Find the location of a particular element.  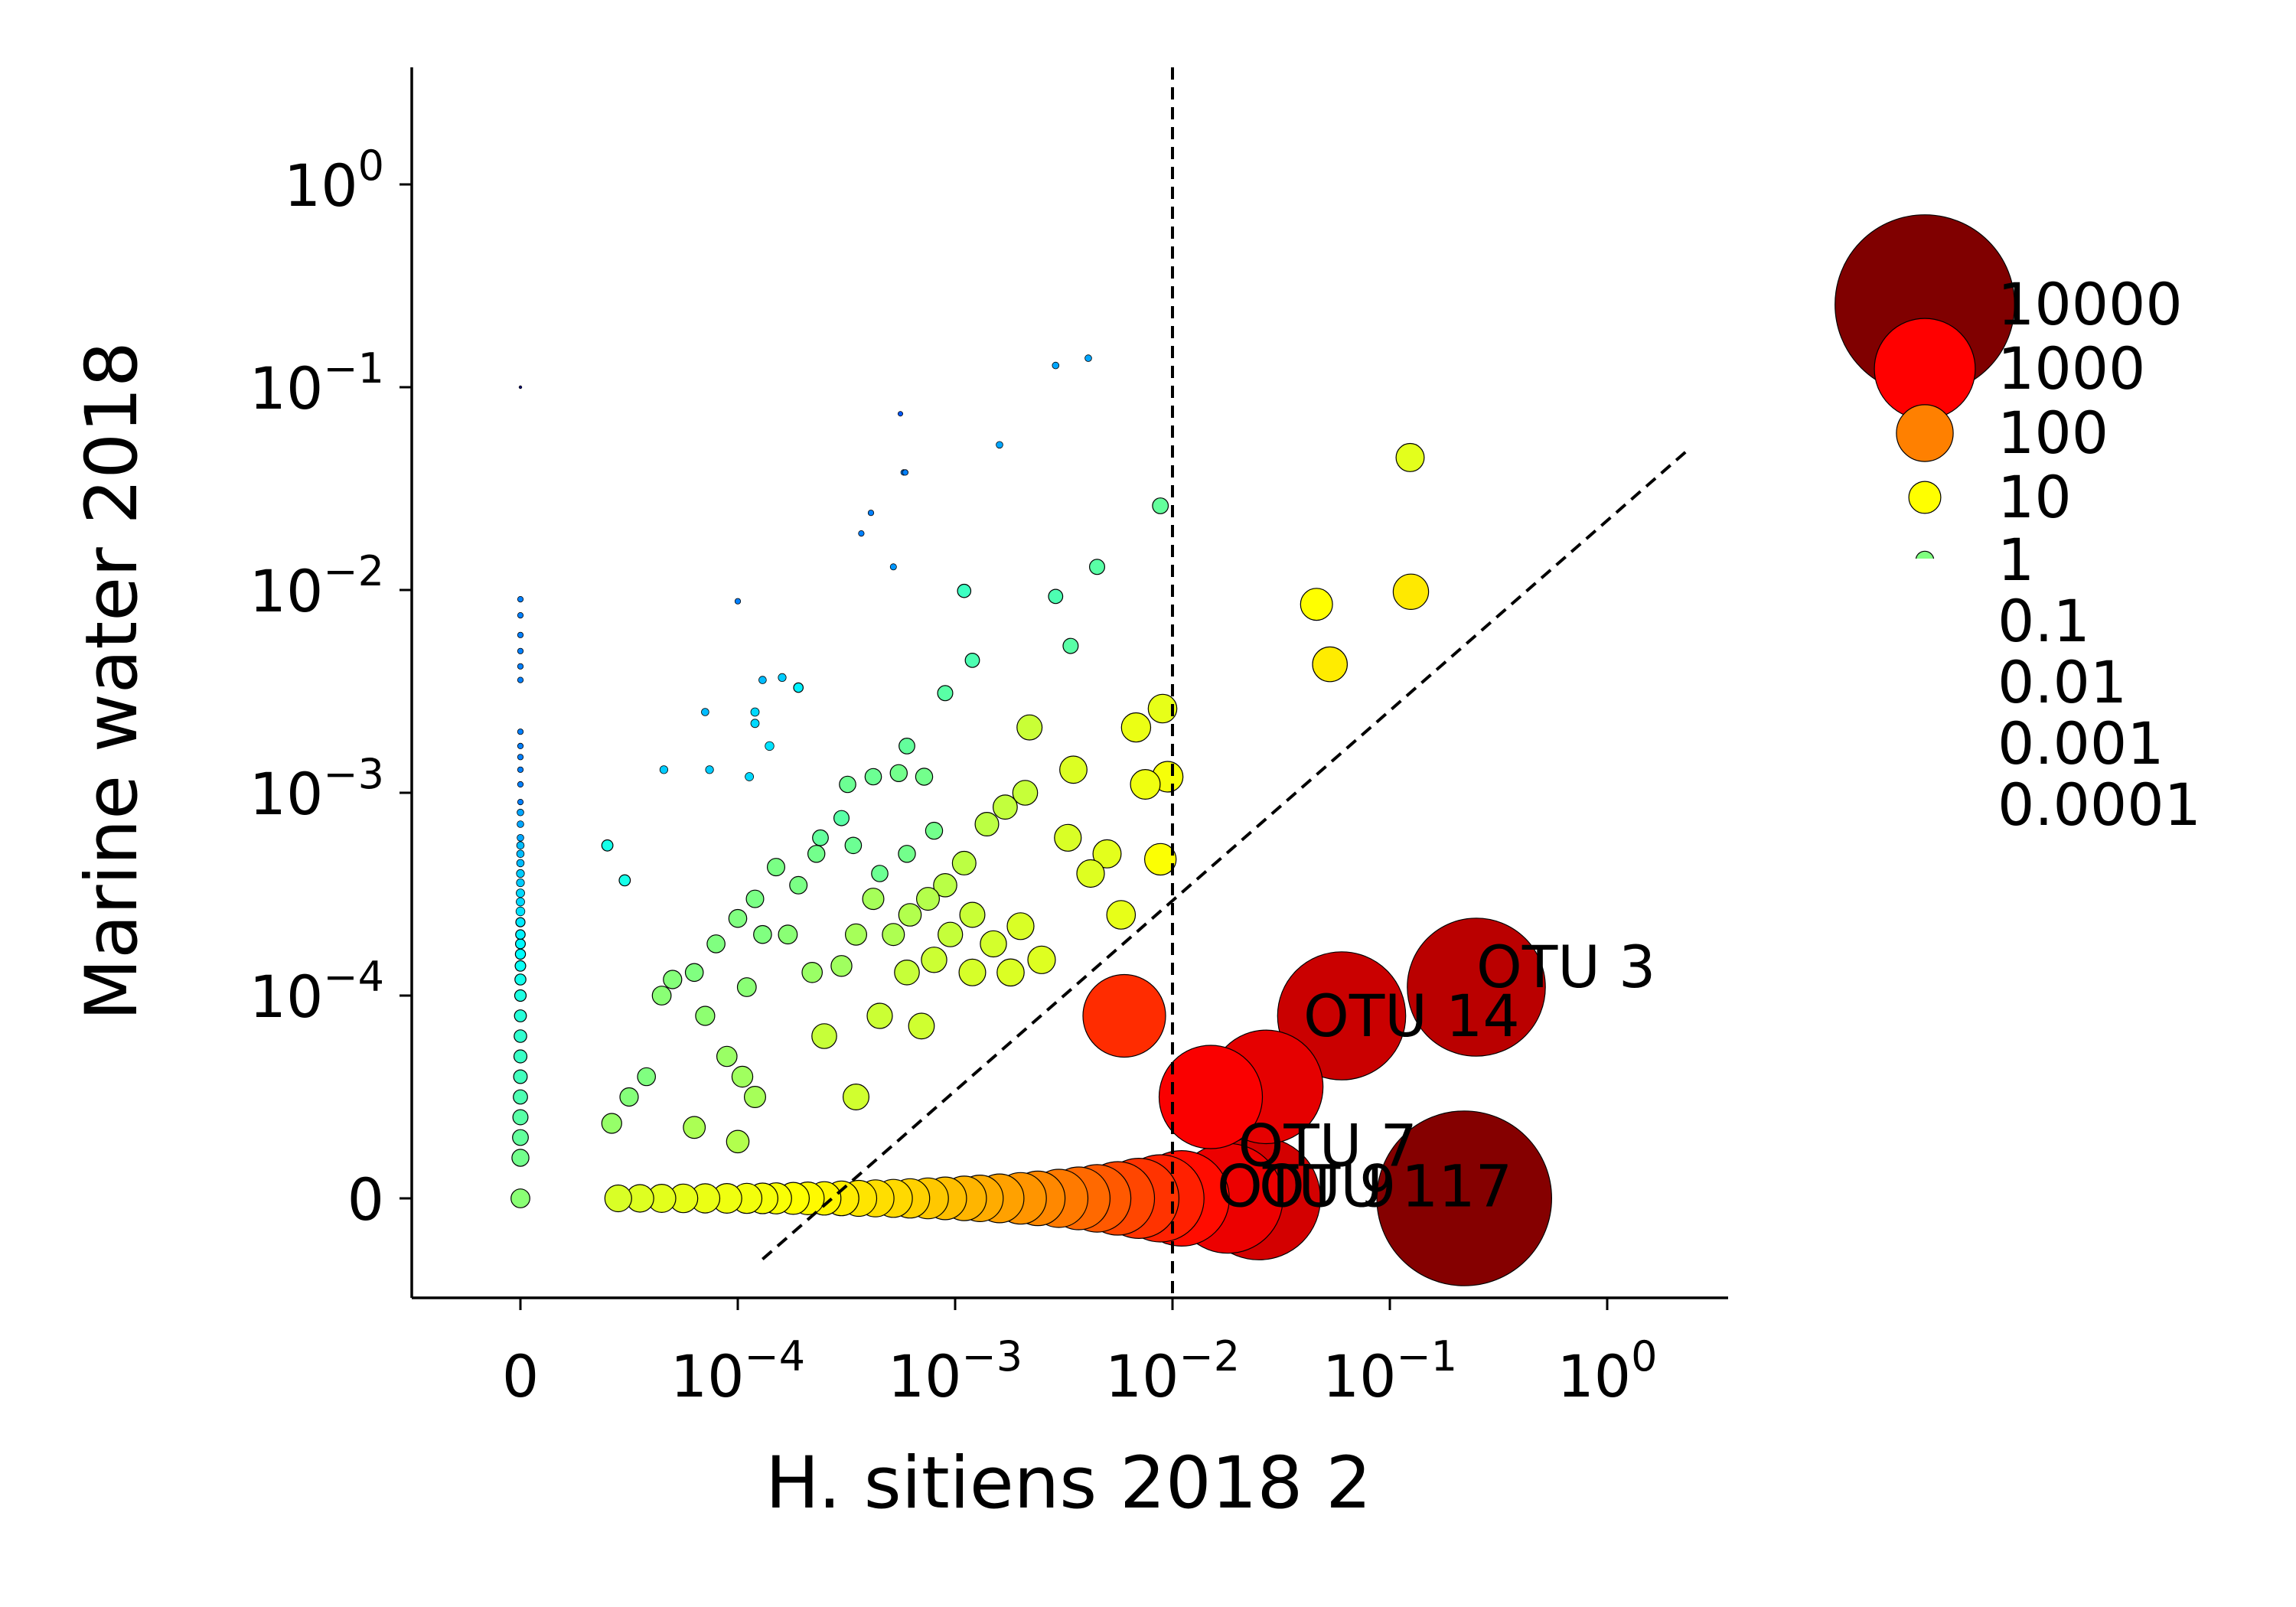

legend-label: 10000 is located at coordinates (2090, 304).